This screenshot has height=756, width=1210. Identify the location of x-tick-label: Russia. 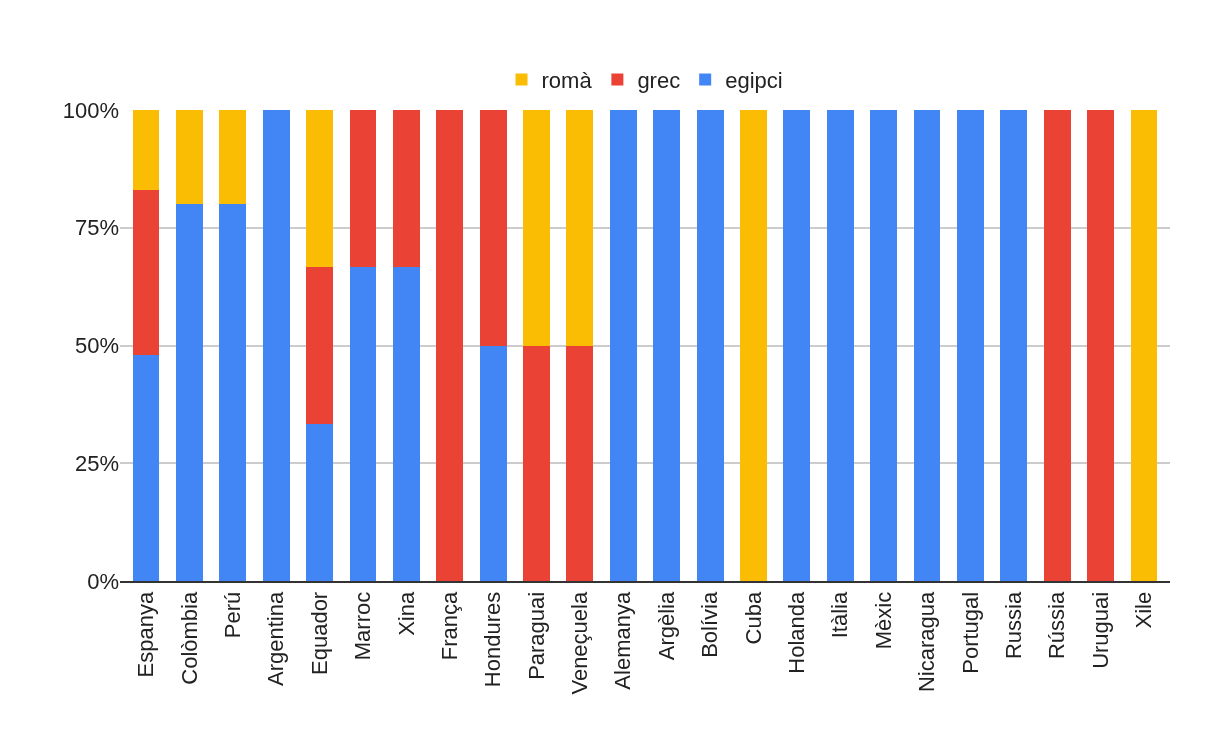
(1013, 625).